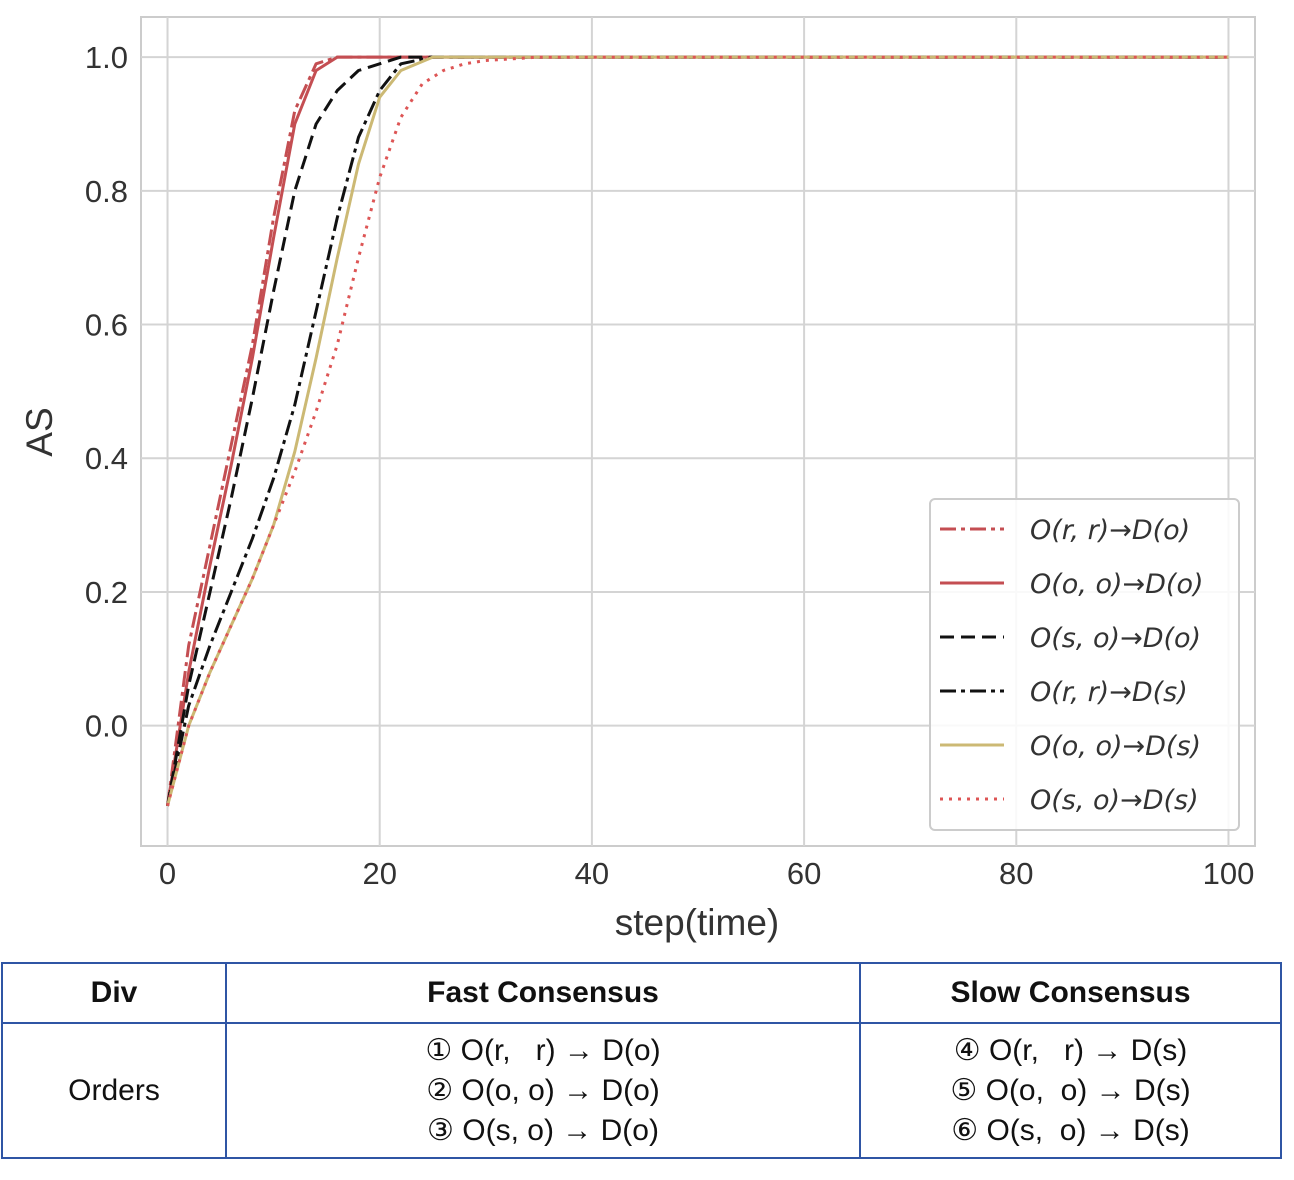 The width and height of the screenshot is (1294, 1180). What do you see at coordinates (114, 1090) in the screenshot?
I see `row-label-orders: Orders` at bounding box center [114, 1090].